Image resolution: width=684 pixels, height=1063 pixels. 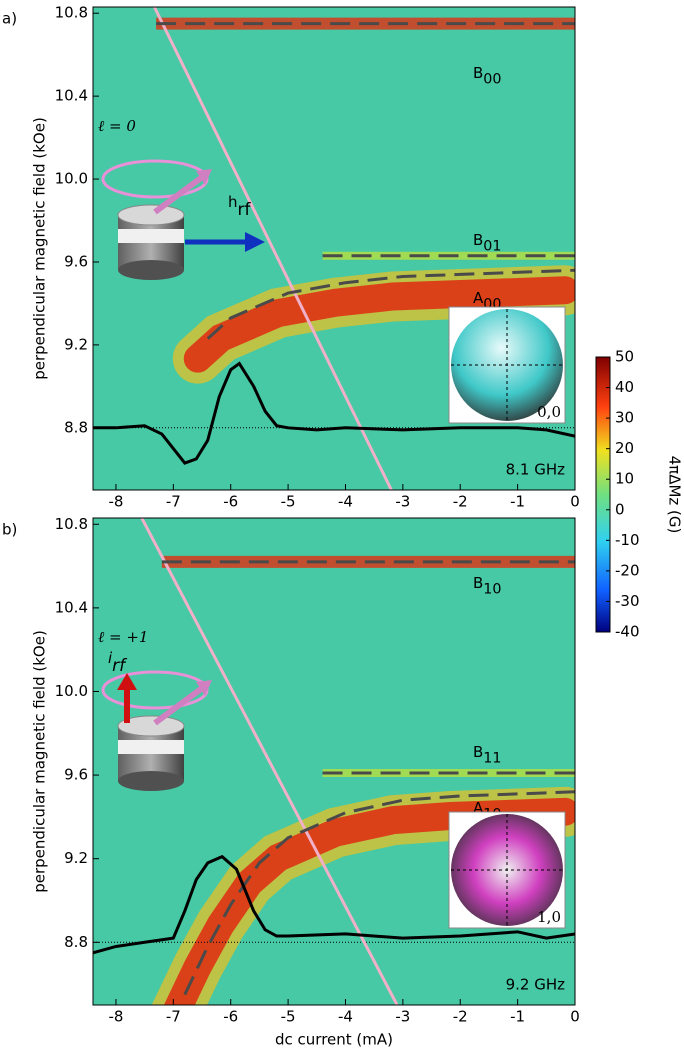 What do you see at coordinates (624, 418) in the screenshot?
I see `colorbar-tick-label: 30` at bounding box center [624, 418].